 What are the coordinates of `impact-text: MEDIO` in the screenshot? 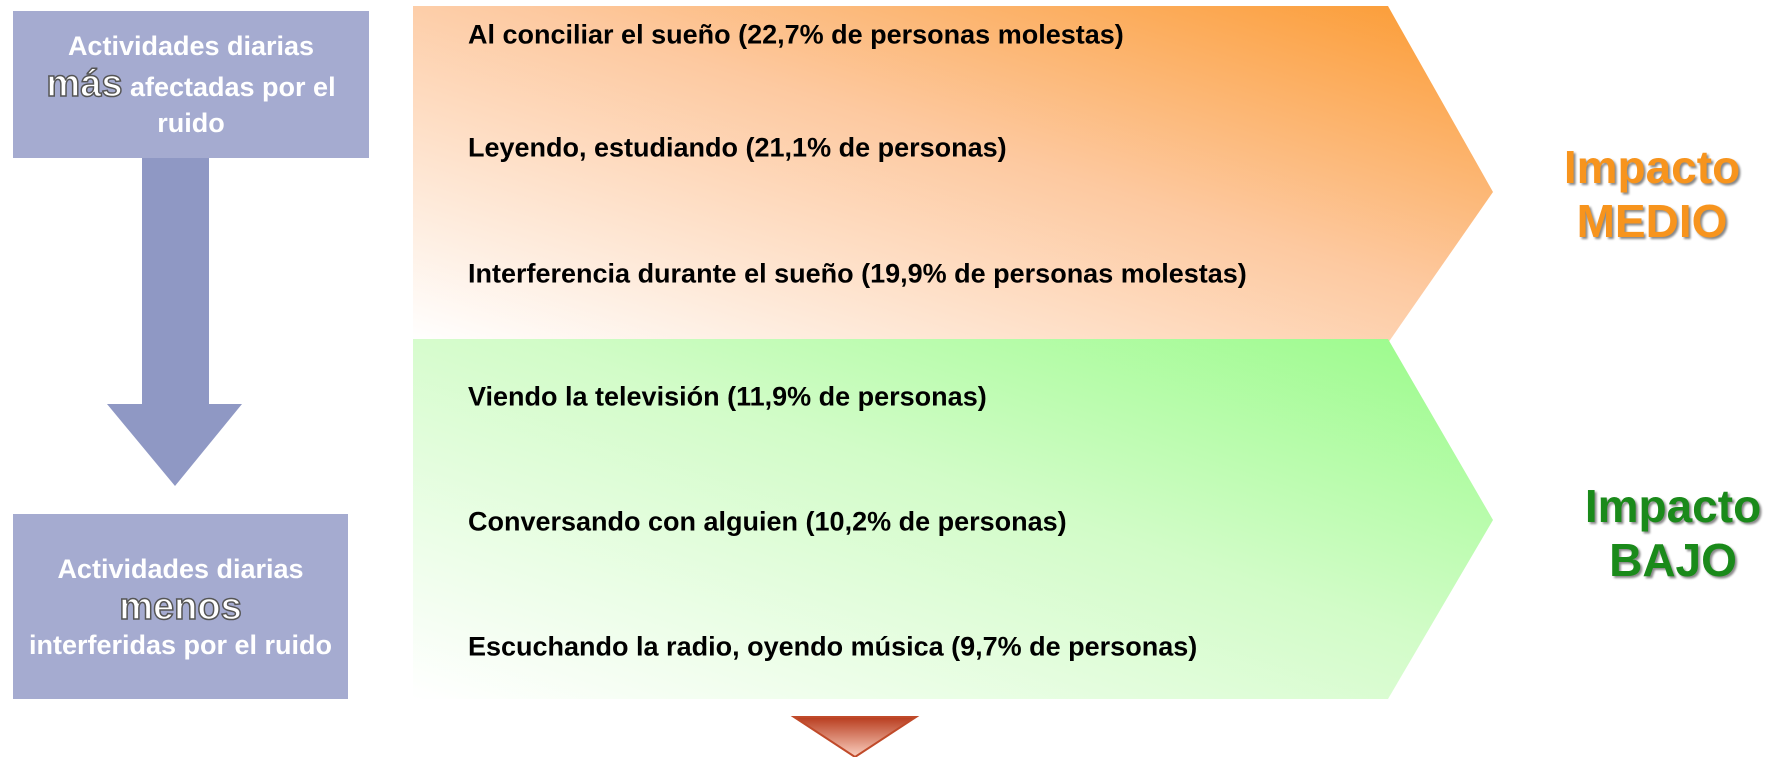 It's located at (1652, 221).